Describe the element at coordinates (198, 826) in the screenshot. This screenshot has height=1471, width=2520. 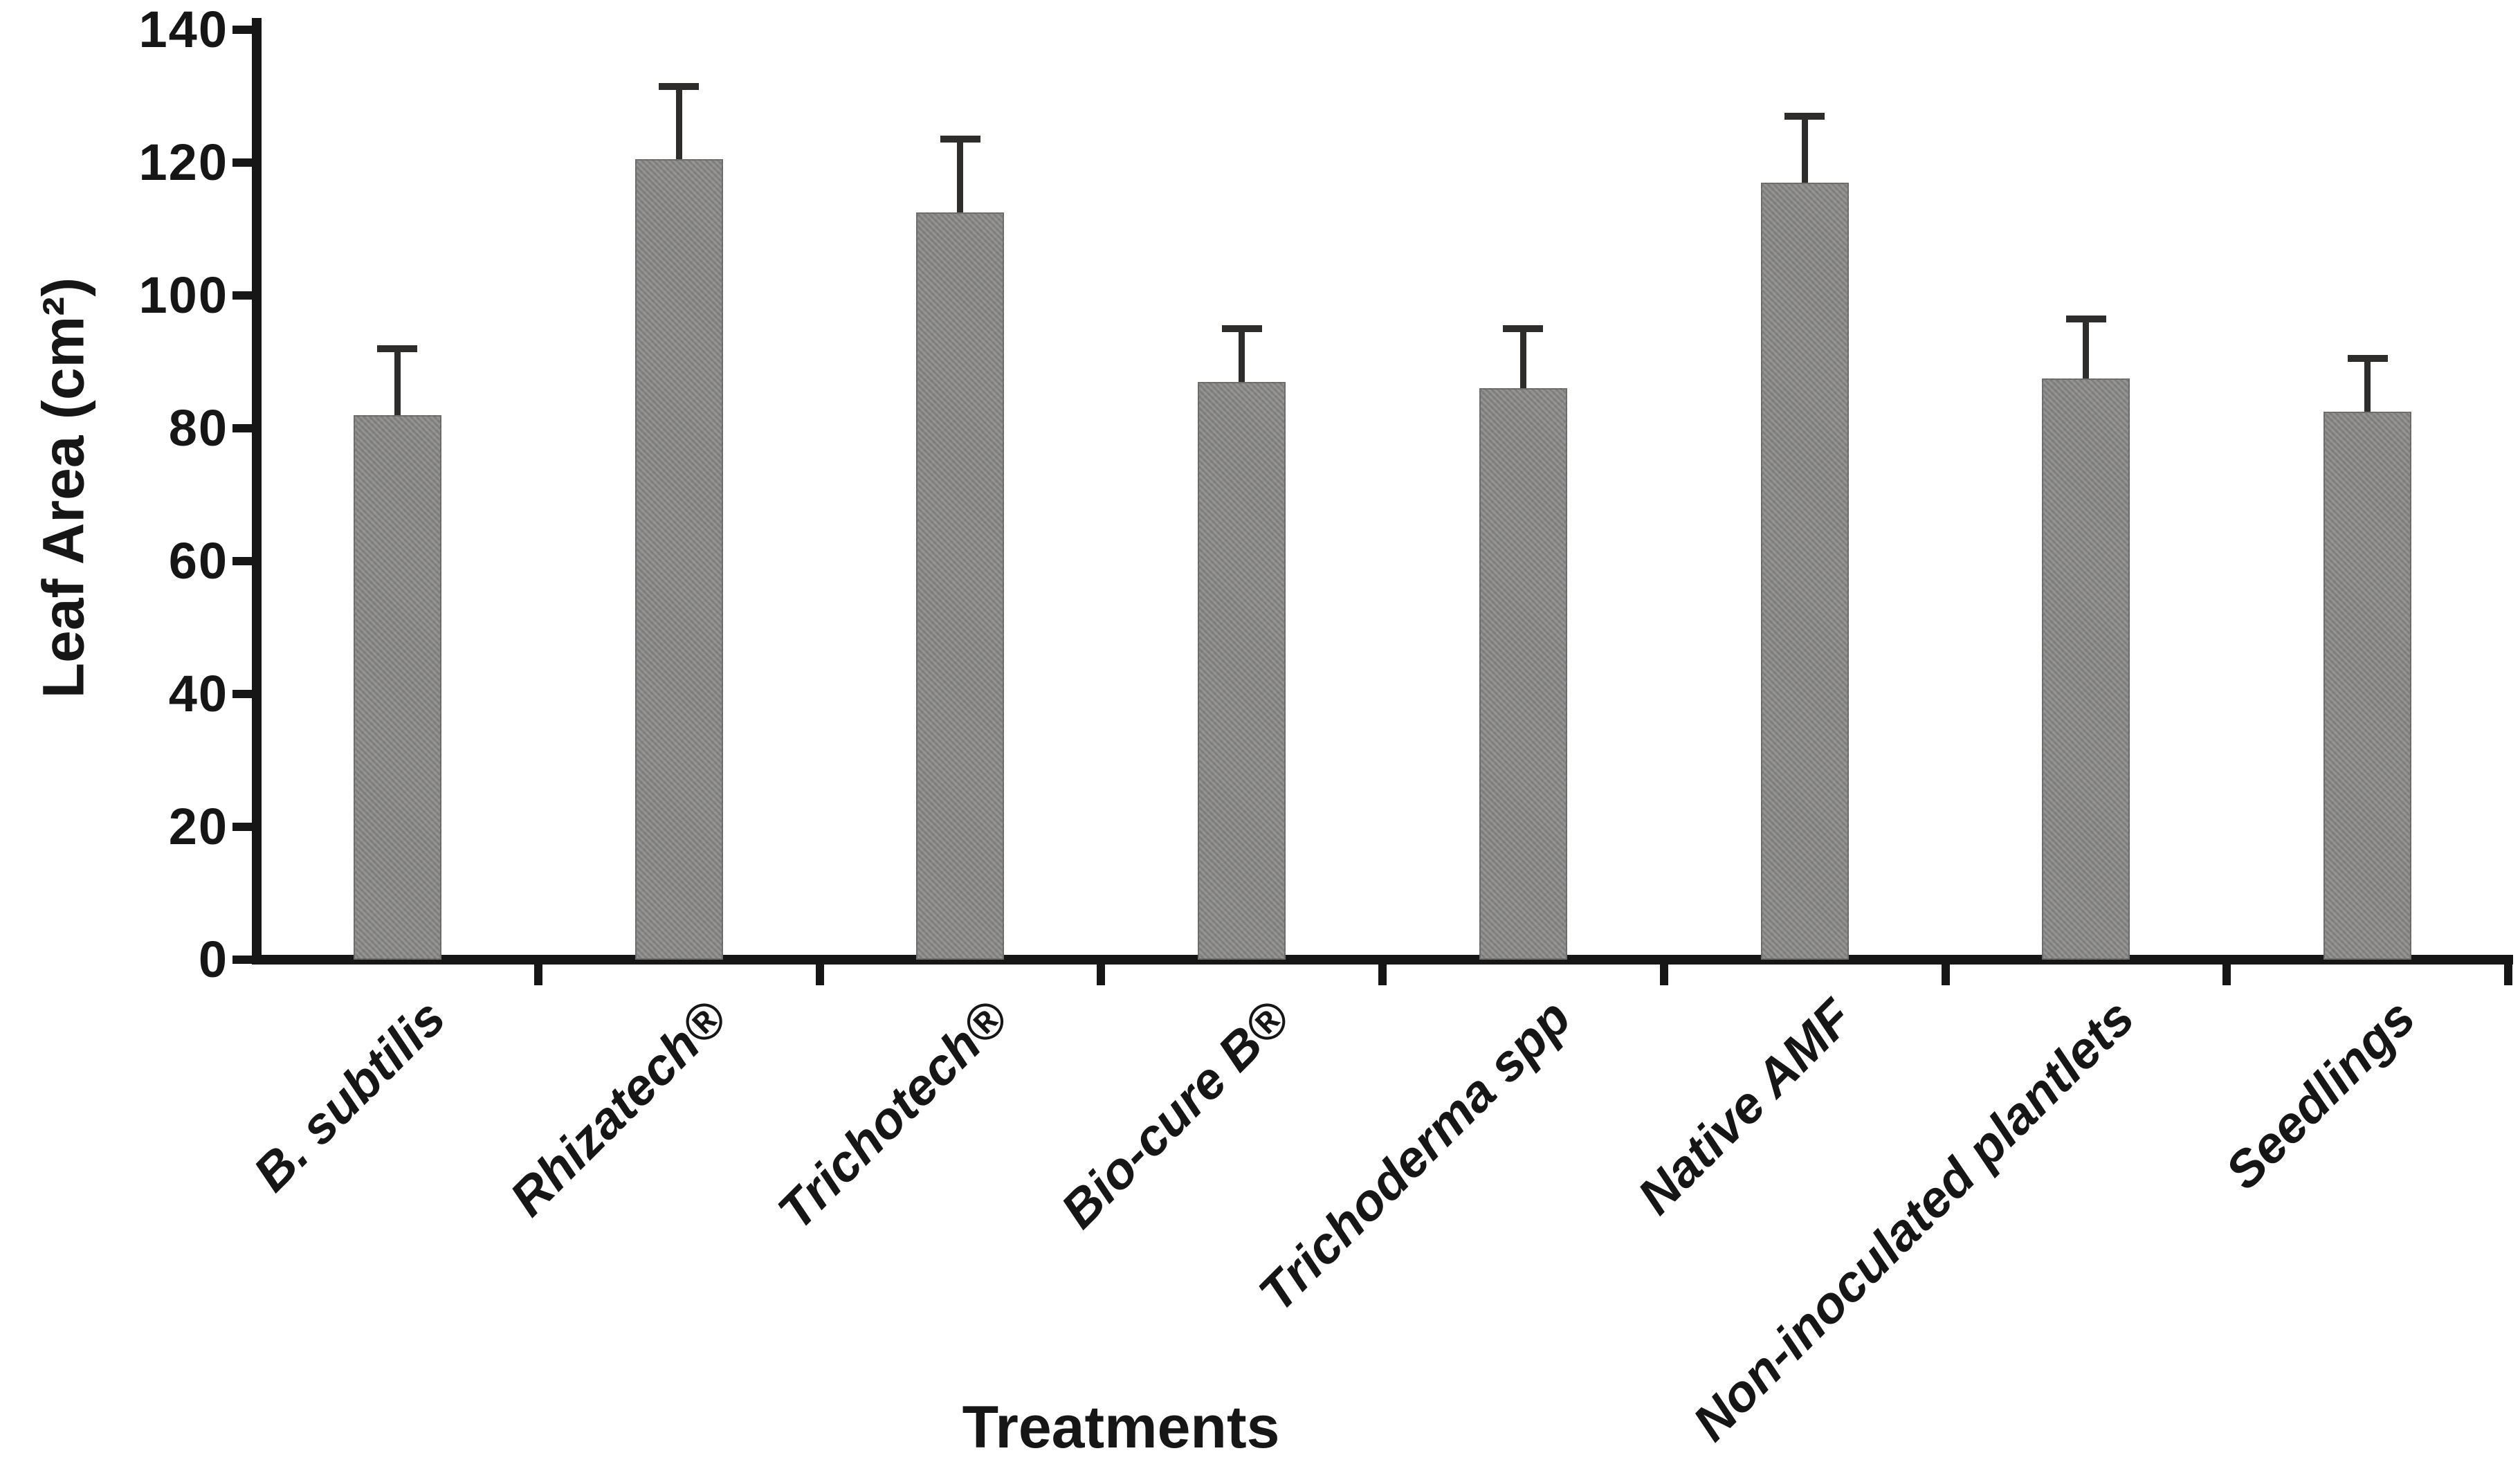
I see `y-tick-label: 20` at that location.